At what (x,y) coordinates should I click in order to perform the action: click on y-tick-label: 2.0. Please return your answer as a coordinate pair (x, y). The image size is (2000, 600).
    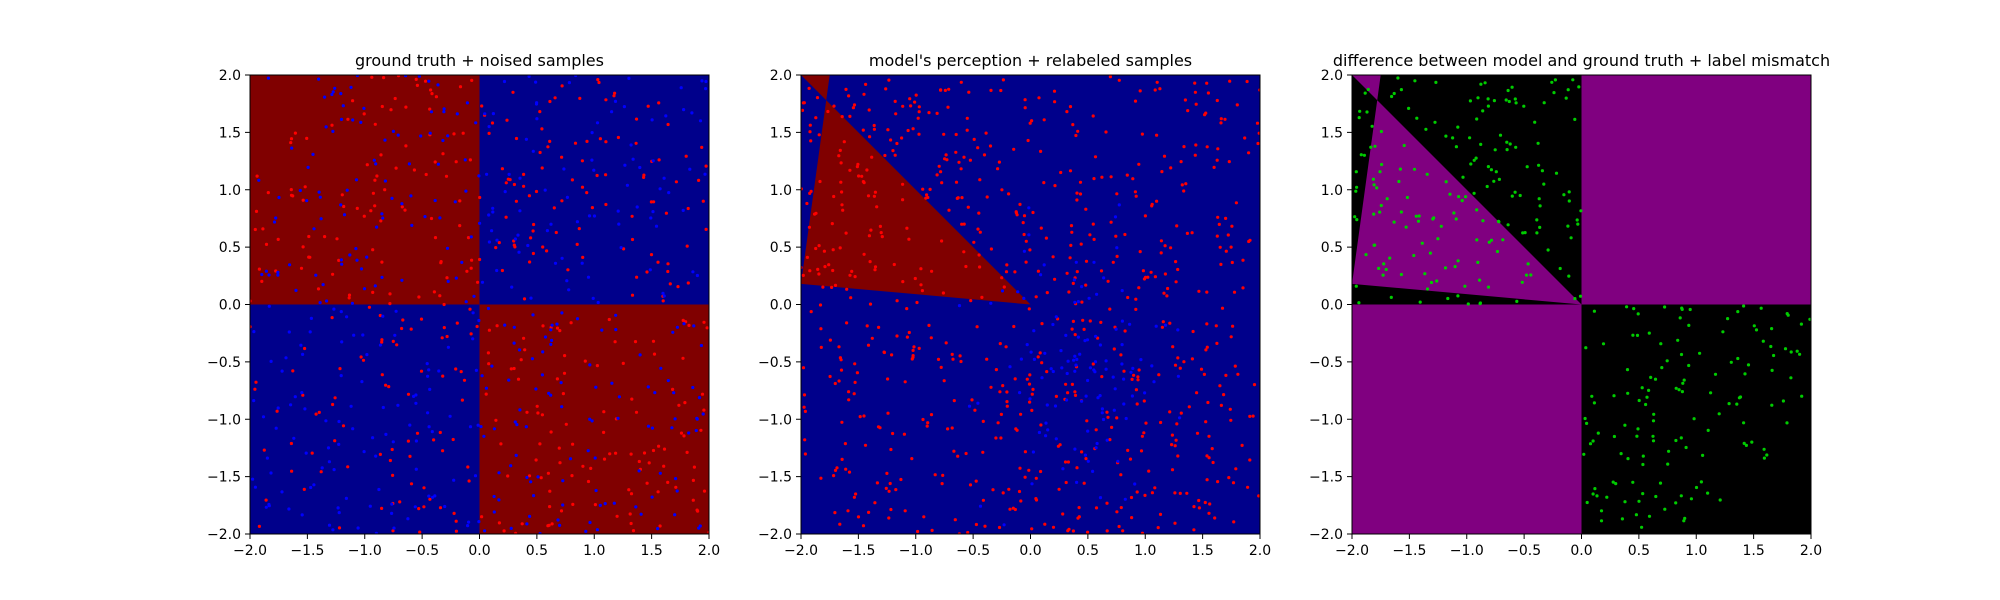
    Looking at the image, I should click on (1332, 76).